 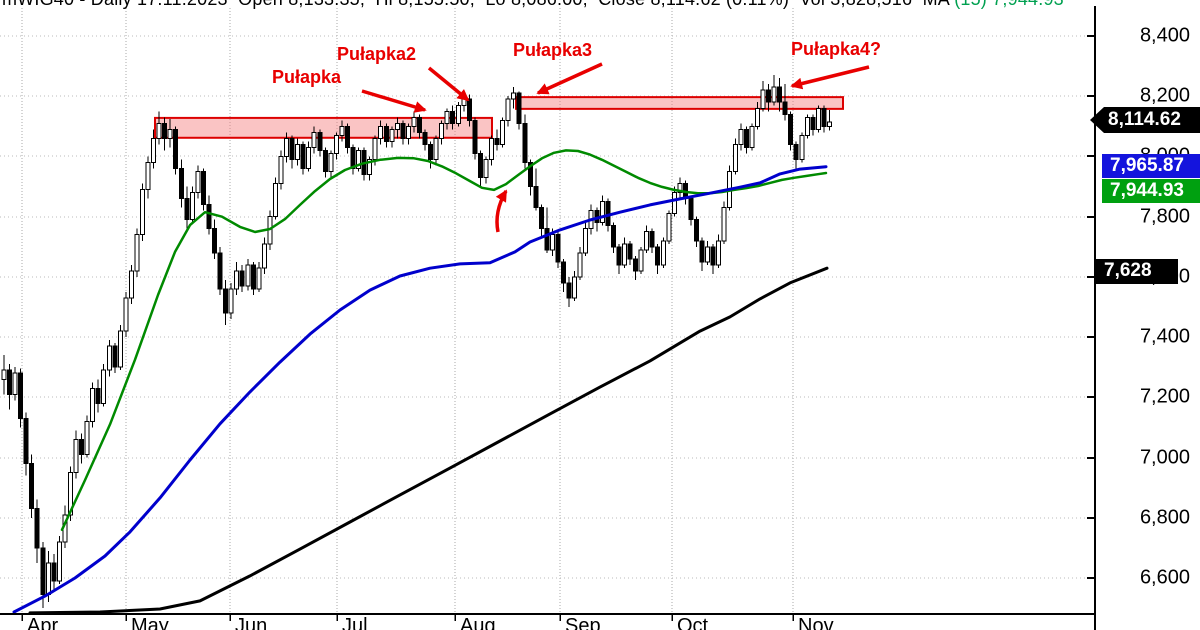 I want to click on price-tag-ma-black: 7,628, so click(x=1137, y=271).